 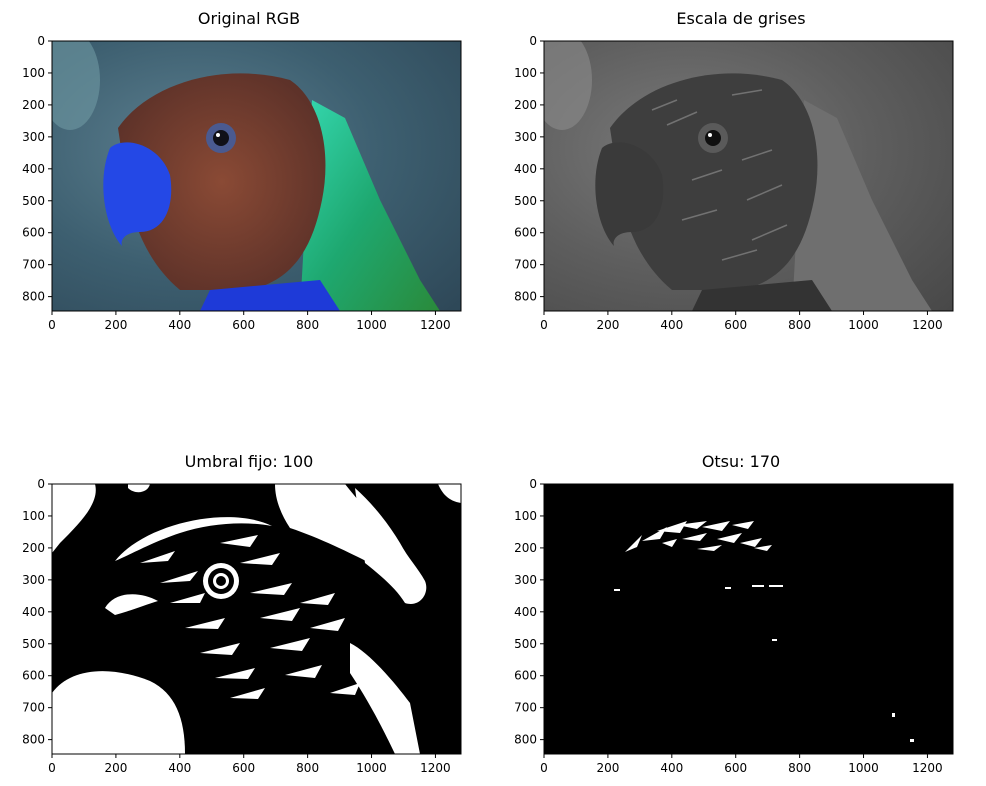 What do you see at coordinates (741, 461) in the screenshot?
I see `panel-title: Otsu: 170` at bounding box center [741, 461].